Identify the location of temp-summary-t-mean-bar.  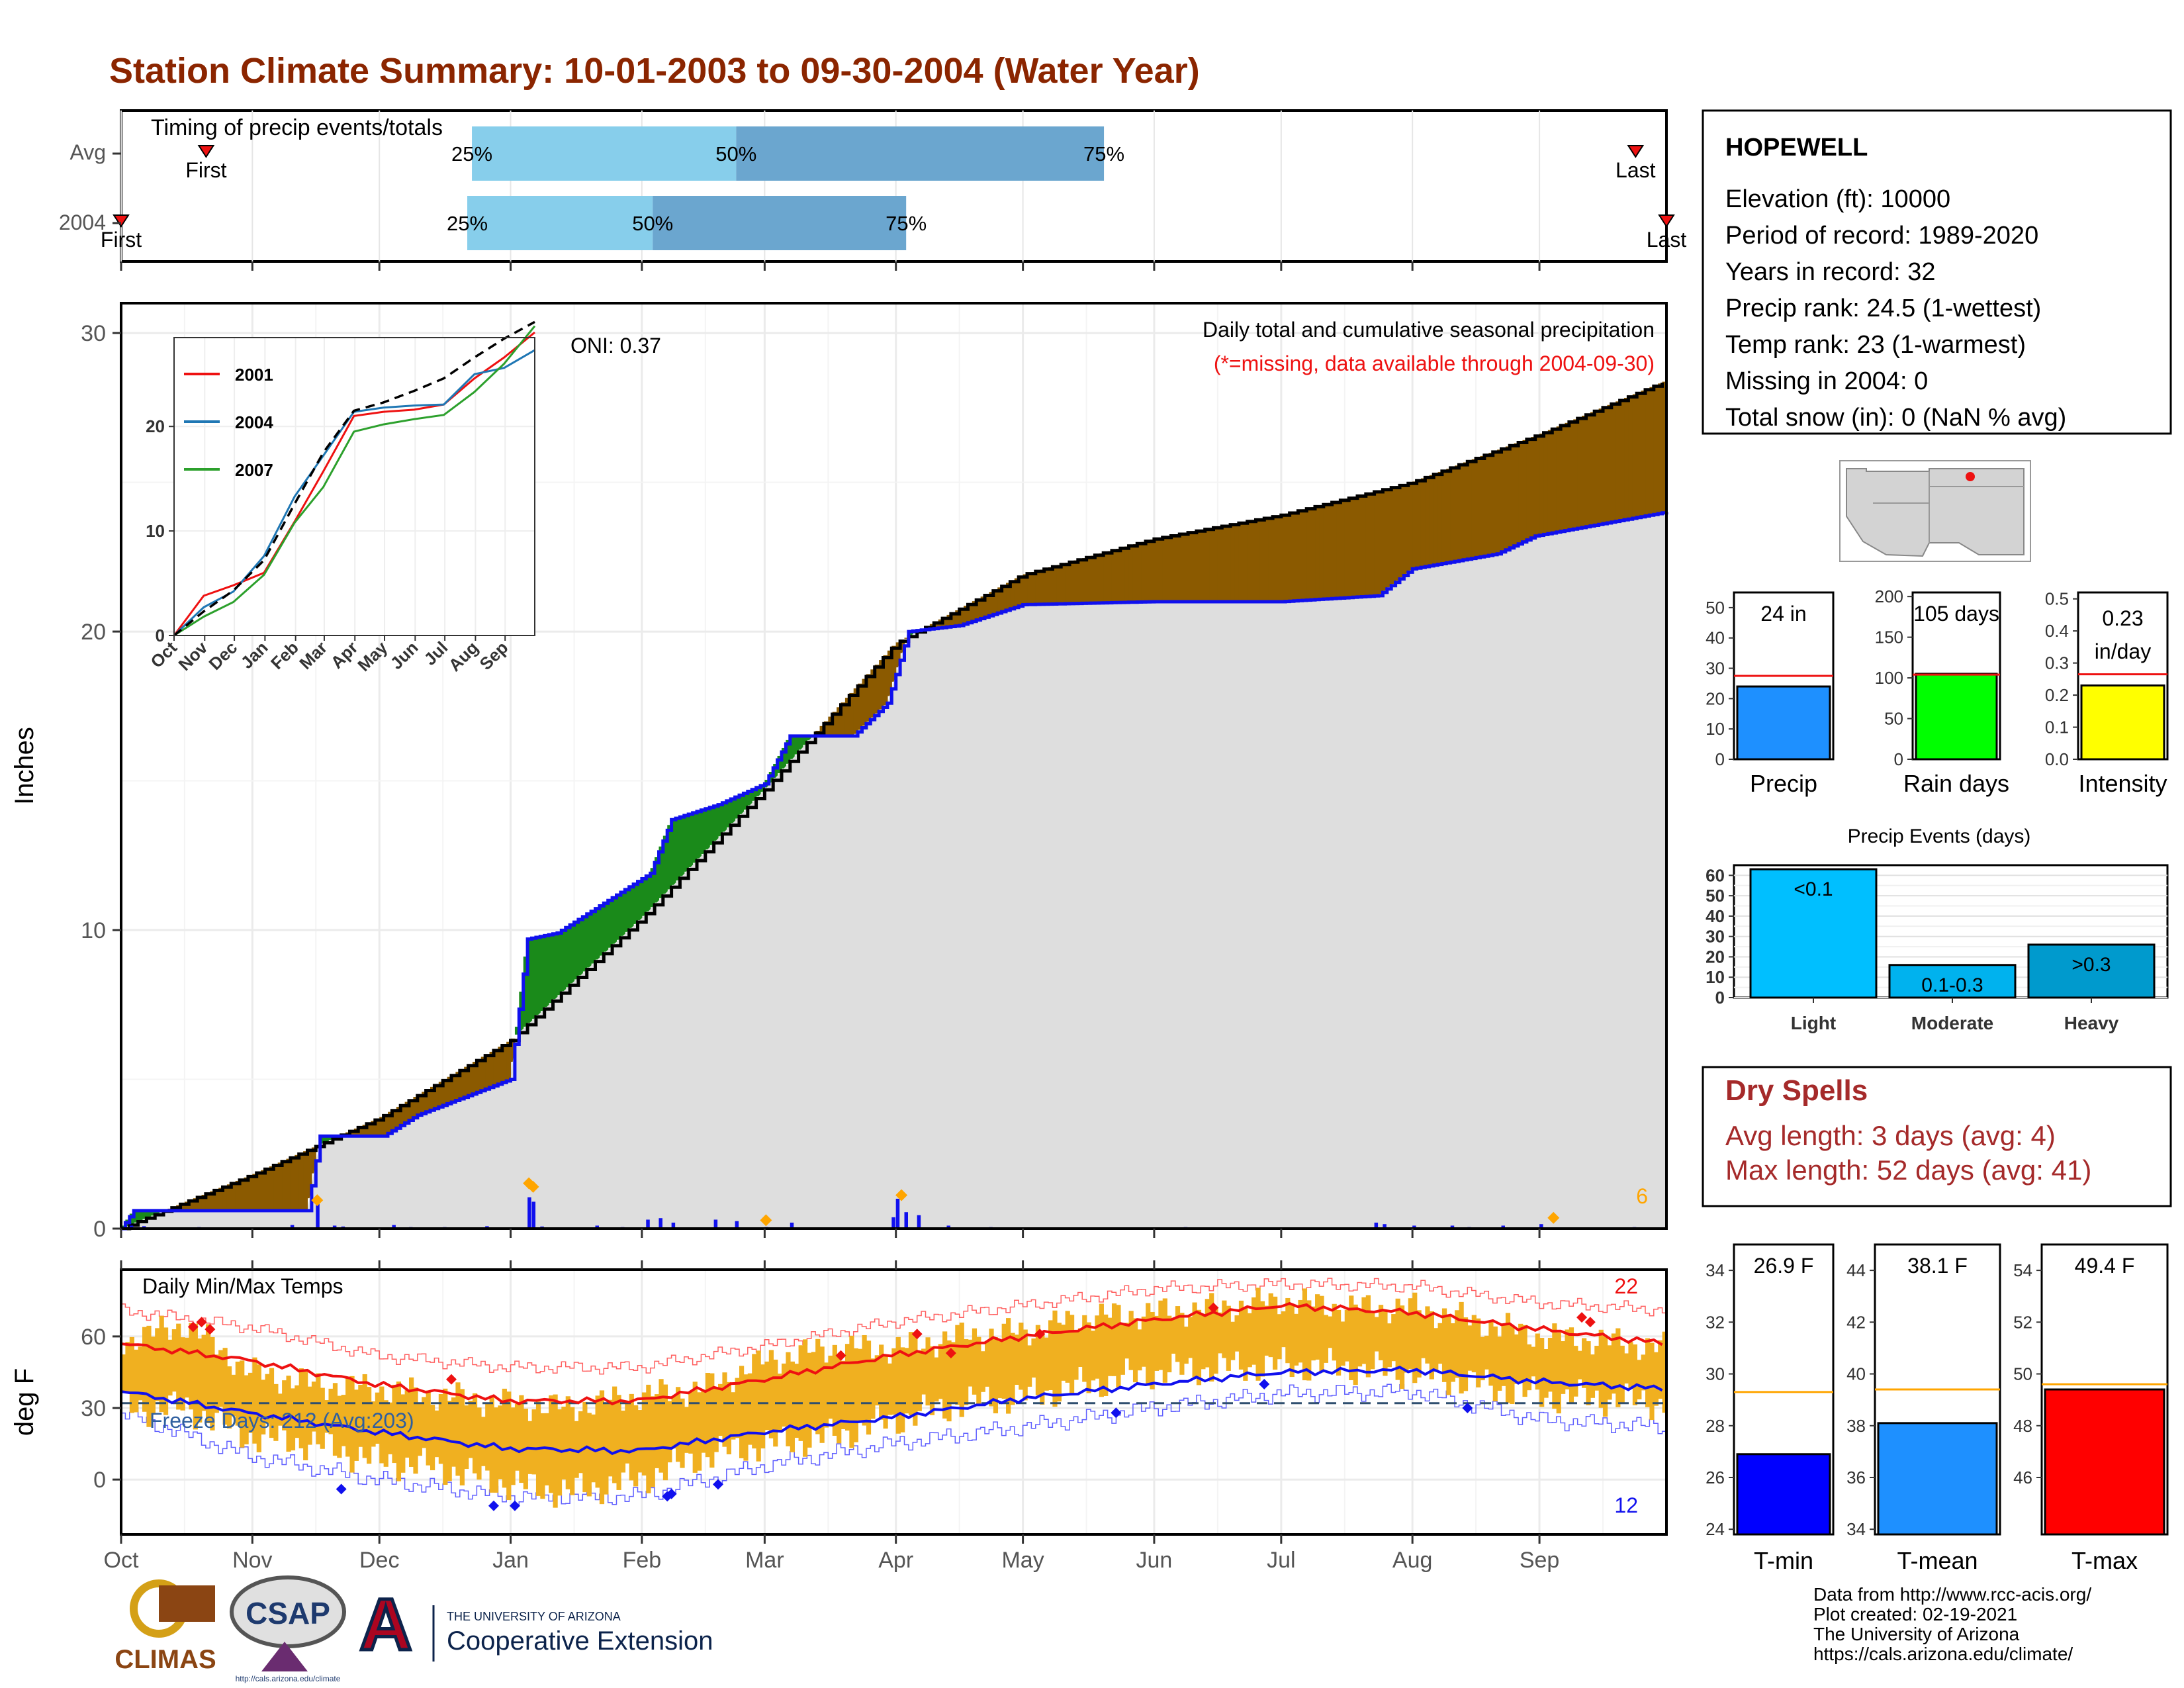
(1937, 1479).